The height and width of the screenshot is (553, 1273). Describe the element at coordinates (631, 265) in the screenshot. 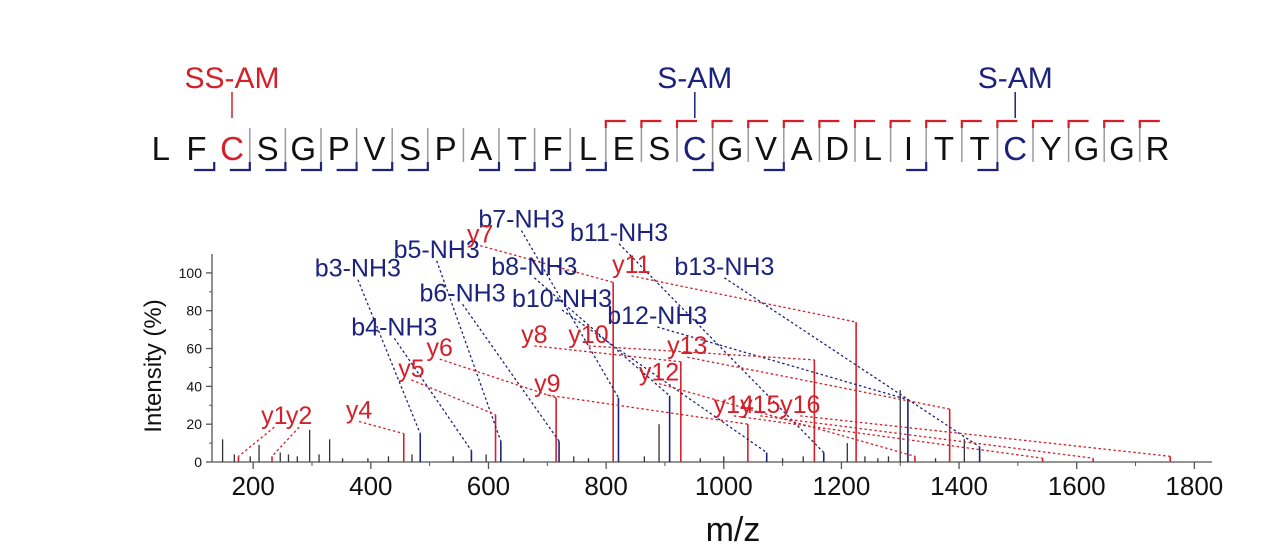

I see `y-ion-label: y11` at that location.